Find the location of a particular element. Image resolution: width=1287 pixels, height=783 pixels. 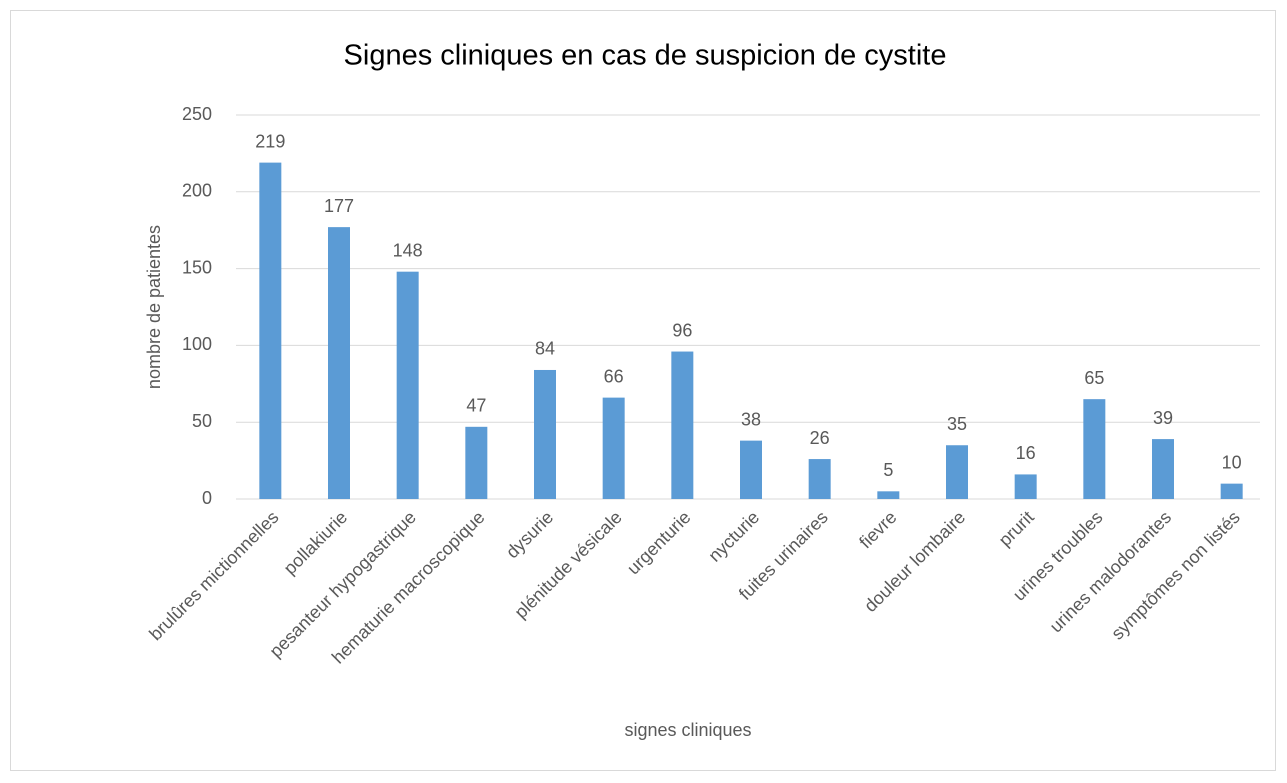

y-tick-label: 150 is located at coordinates (197, 267).